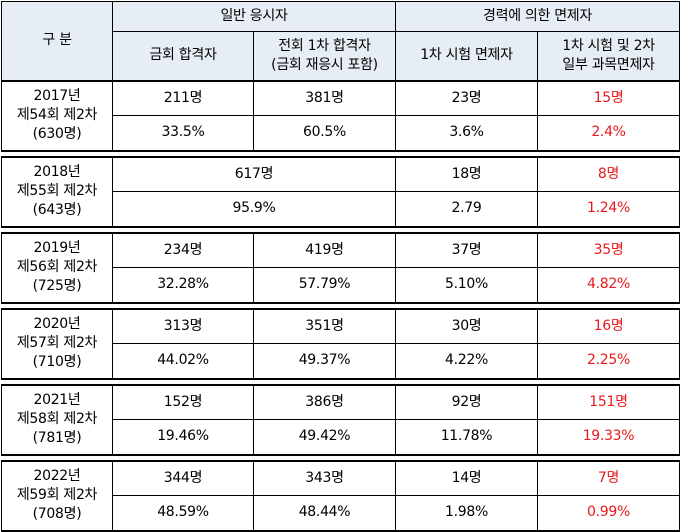 The width and height of the screenshot is (680, 532). What do you see at coordinates (466, 249) in the screenshot?
I see `count-cell: 37명` at bounding box center [466, 249].